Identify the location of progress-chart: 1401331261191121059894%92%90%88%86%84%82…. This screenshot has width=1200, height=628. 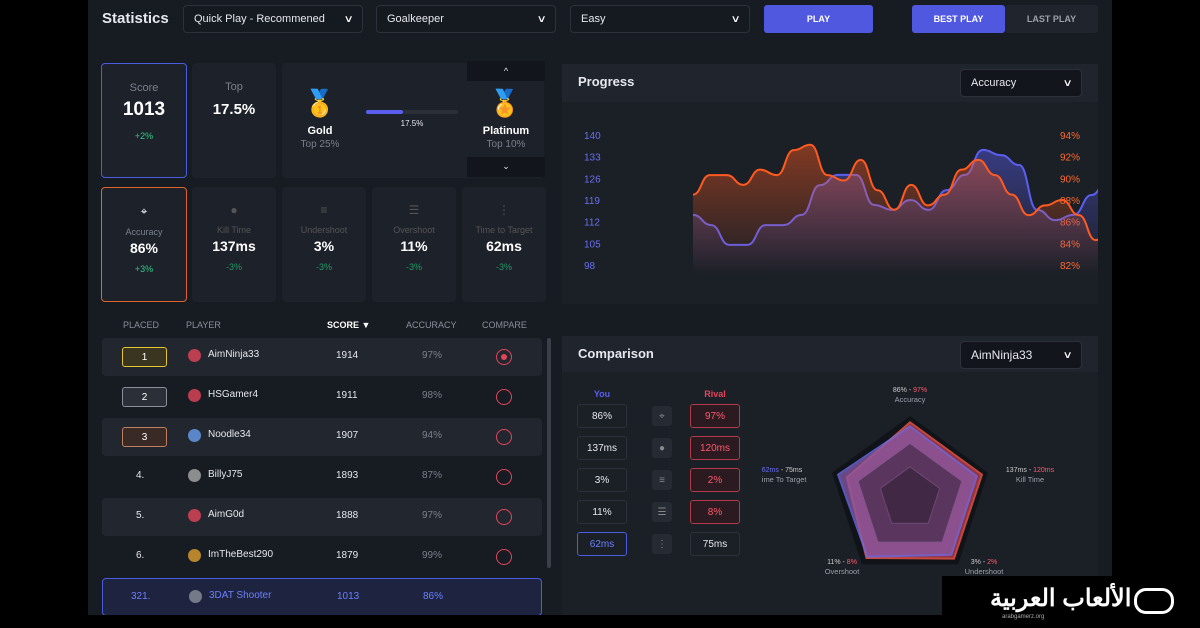
(841, 203).